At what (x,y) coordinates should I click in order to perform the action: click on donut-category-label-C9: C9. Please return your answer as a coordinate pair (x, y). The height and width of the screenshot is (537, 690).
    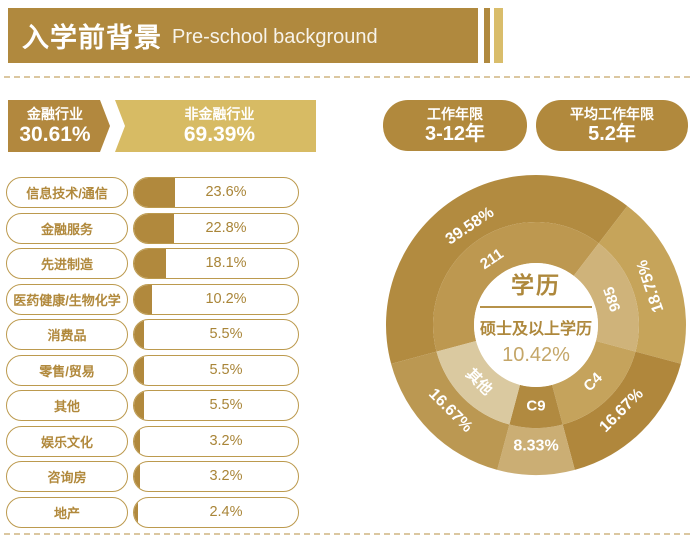
    Looking at the image, I should click on (535, 405).